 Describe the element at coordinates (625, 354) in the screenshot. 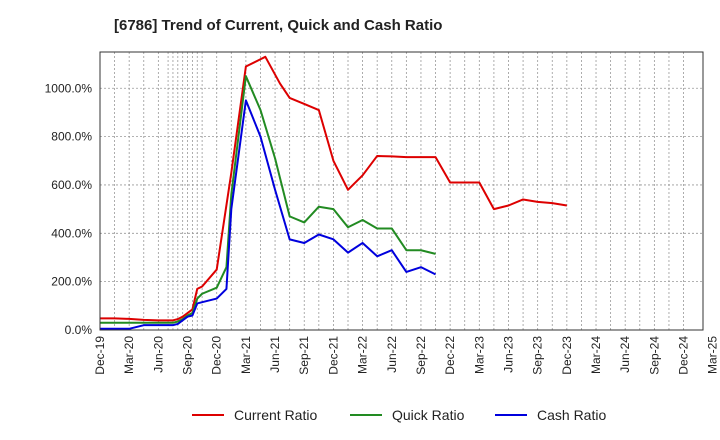

I see `x-tick-label: Jun-24` at that location.